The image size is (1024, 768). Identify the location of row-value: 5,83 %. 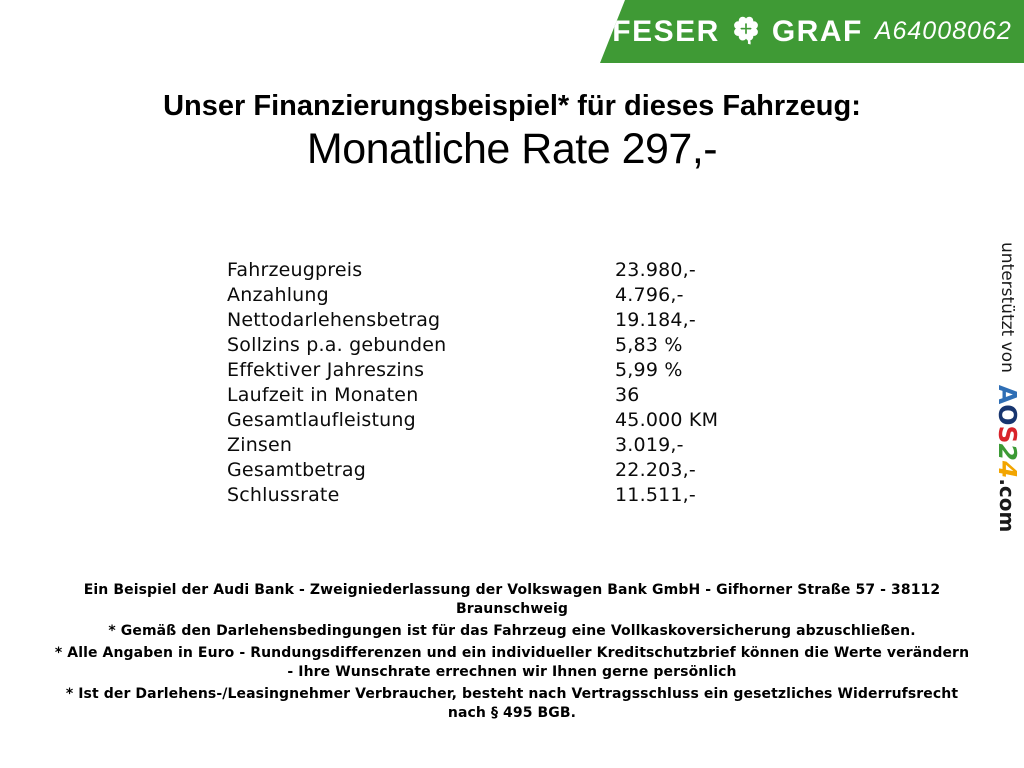
(649, 345).